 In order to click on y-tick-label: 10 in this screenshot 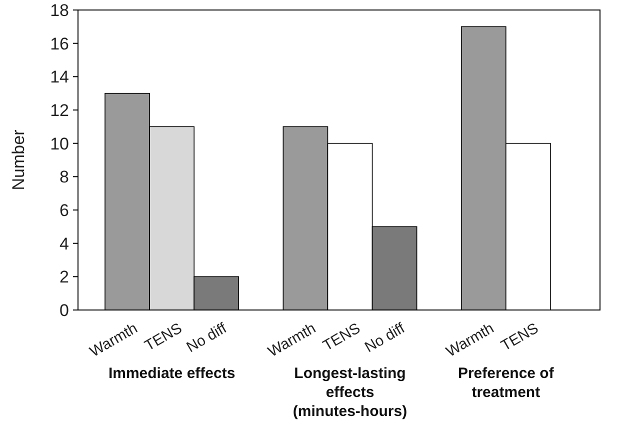, I will do `click(59, 144)`.